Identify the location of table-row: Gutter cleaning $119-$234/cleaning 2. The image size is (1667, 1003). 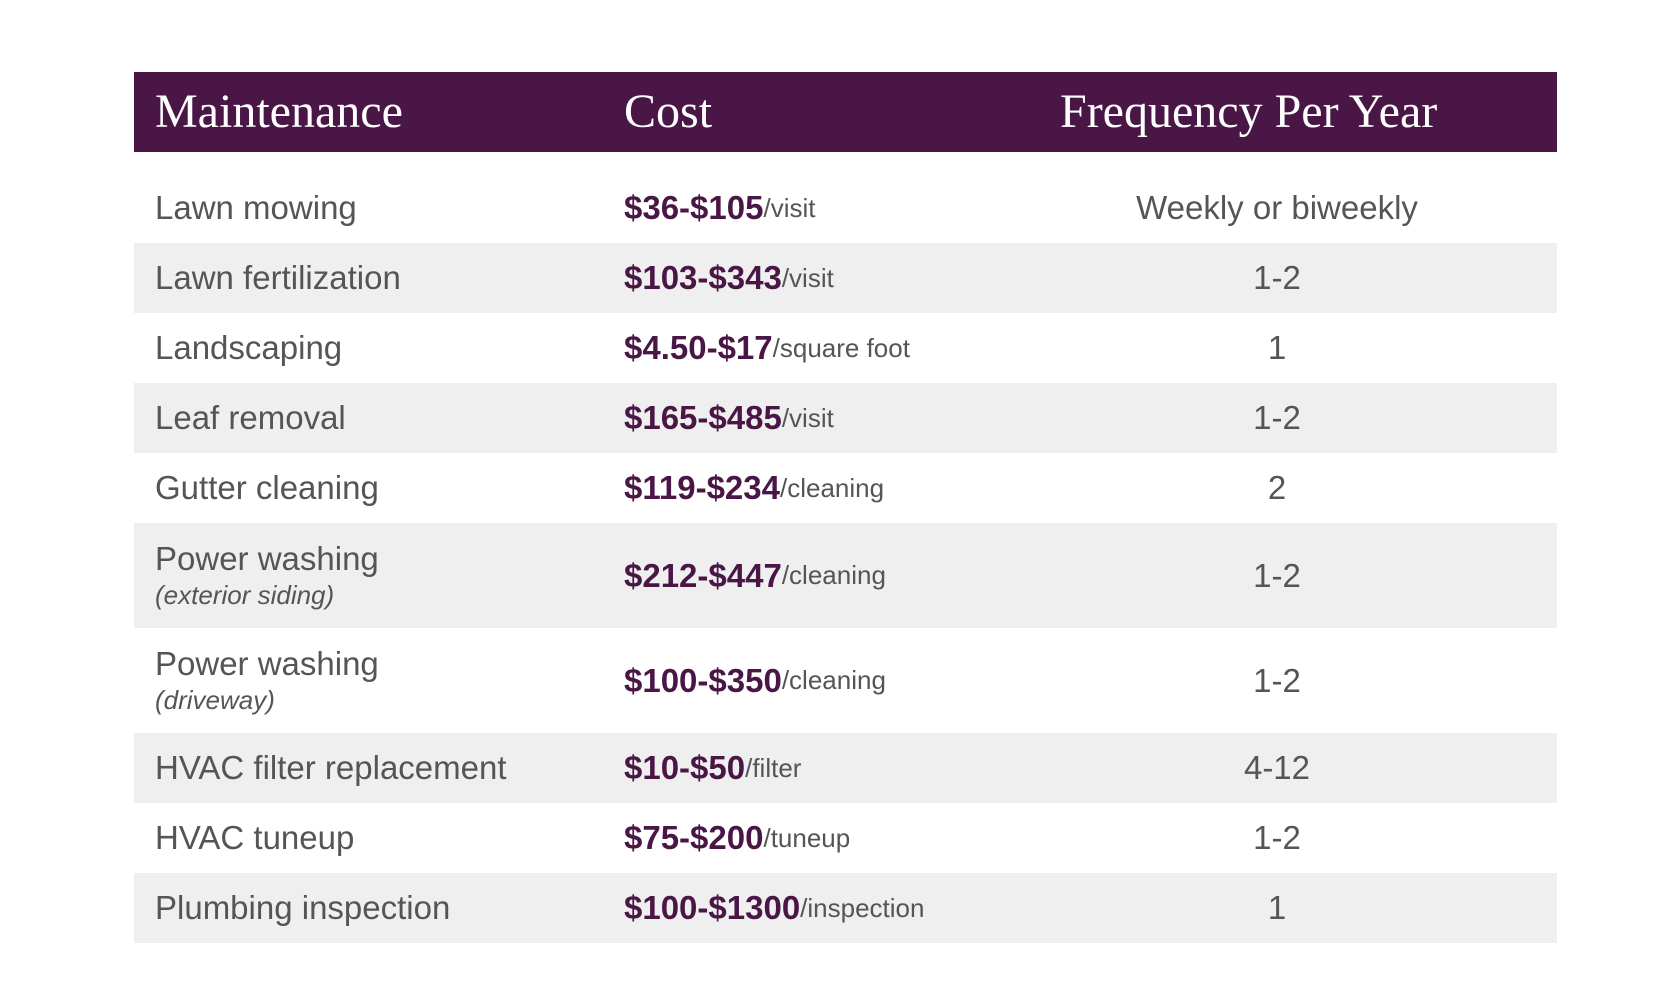
(845, 488).